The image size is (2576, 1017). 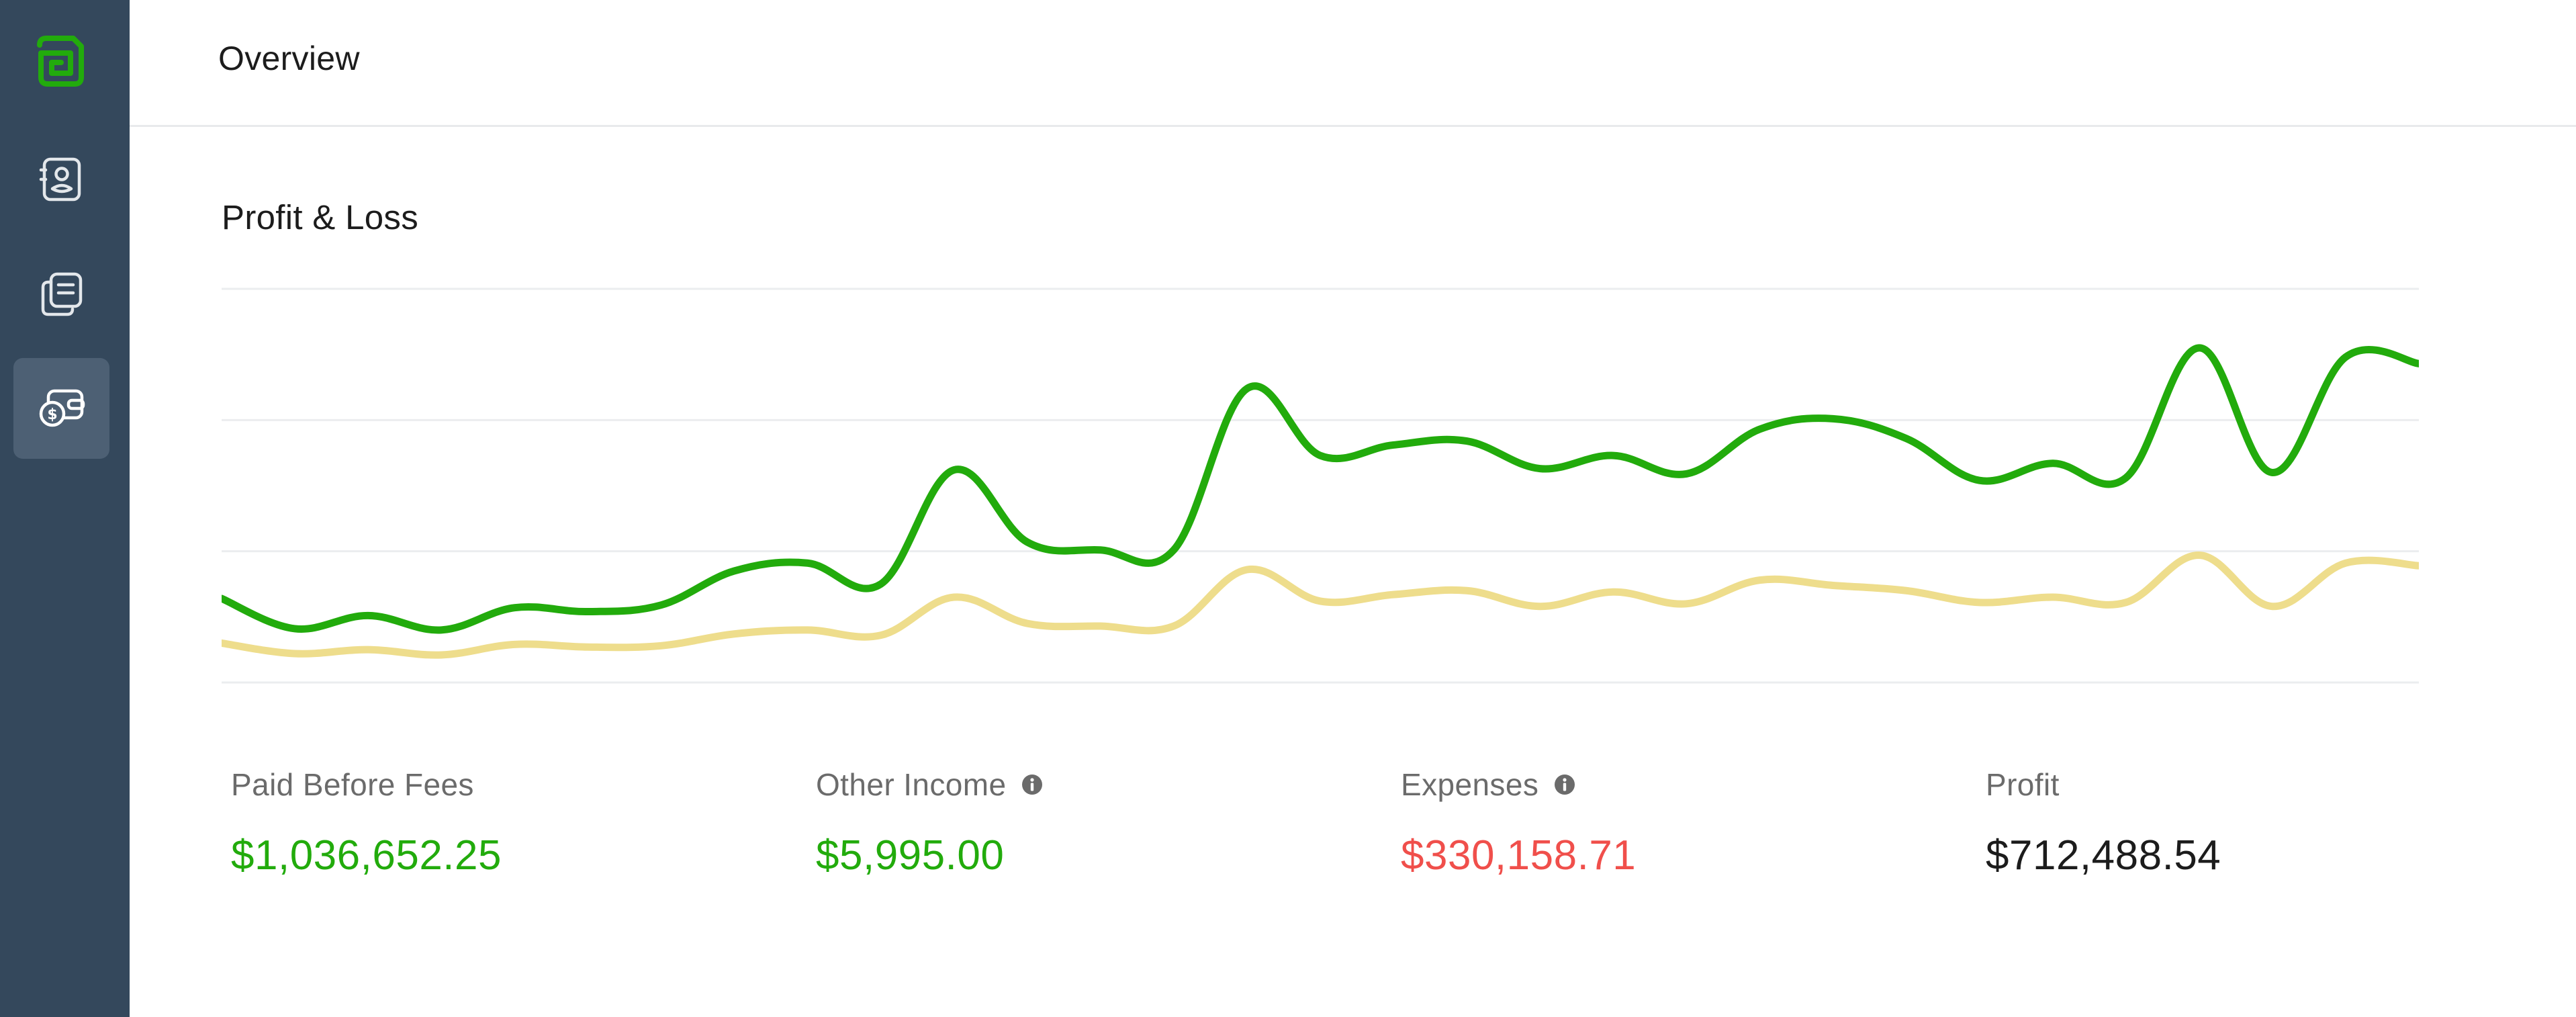 I want to click on sidebar-item-contacts, so click(x=61, y=179).